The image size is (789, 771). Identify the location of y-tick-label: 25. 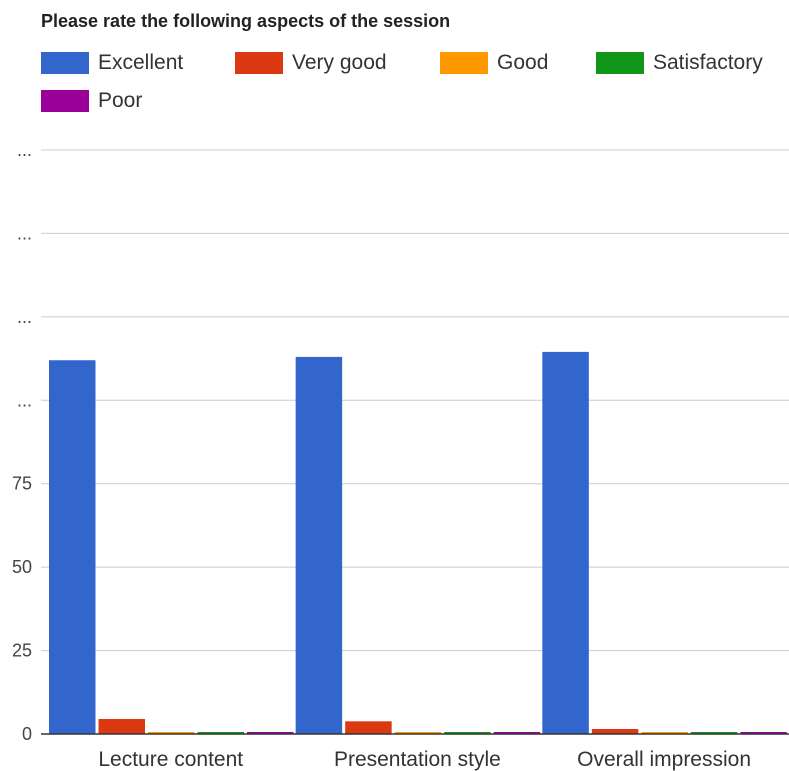
(22, 651).